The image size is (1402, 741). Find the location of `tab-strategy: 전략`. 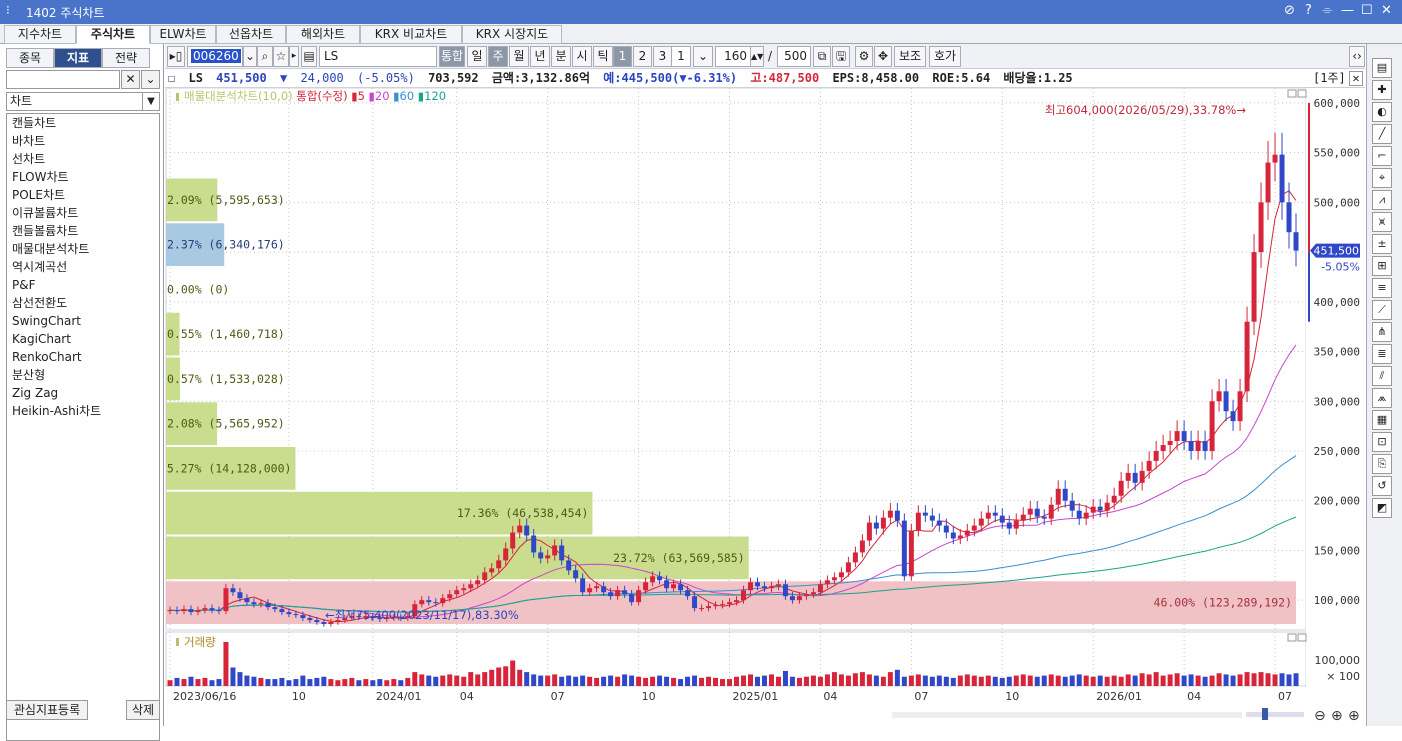

tab-strategy: 전략 is located at coordinates (126, 58).